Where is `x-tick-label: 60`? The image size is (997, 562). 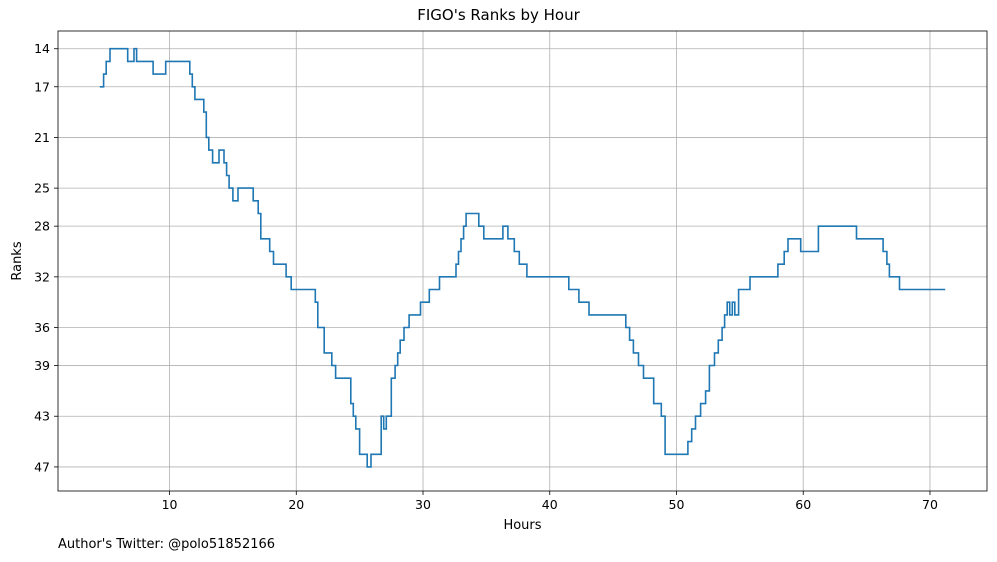
x-tick-label: 60 is located at coordinates (803, 504).